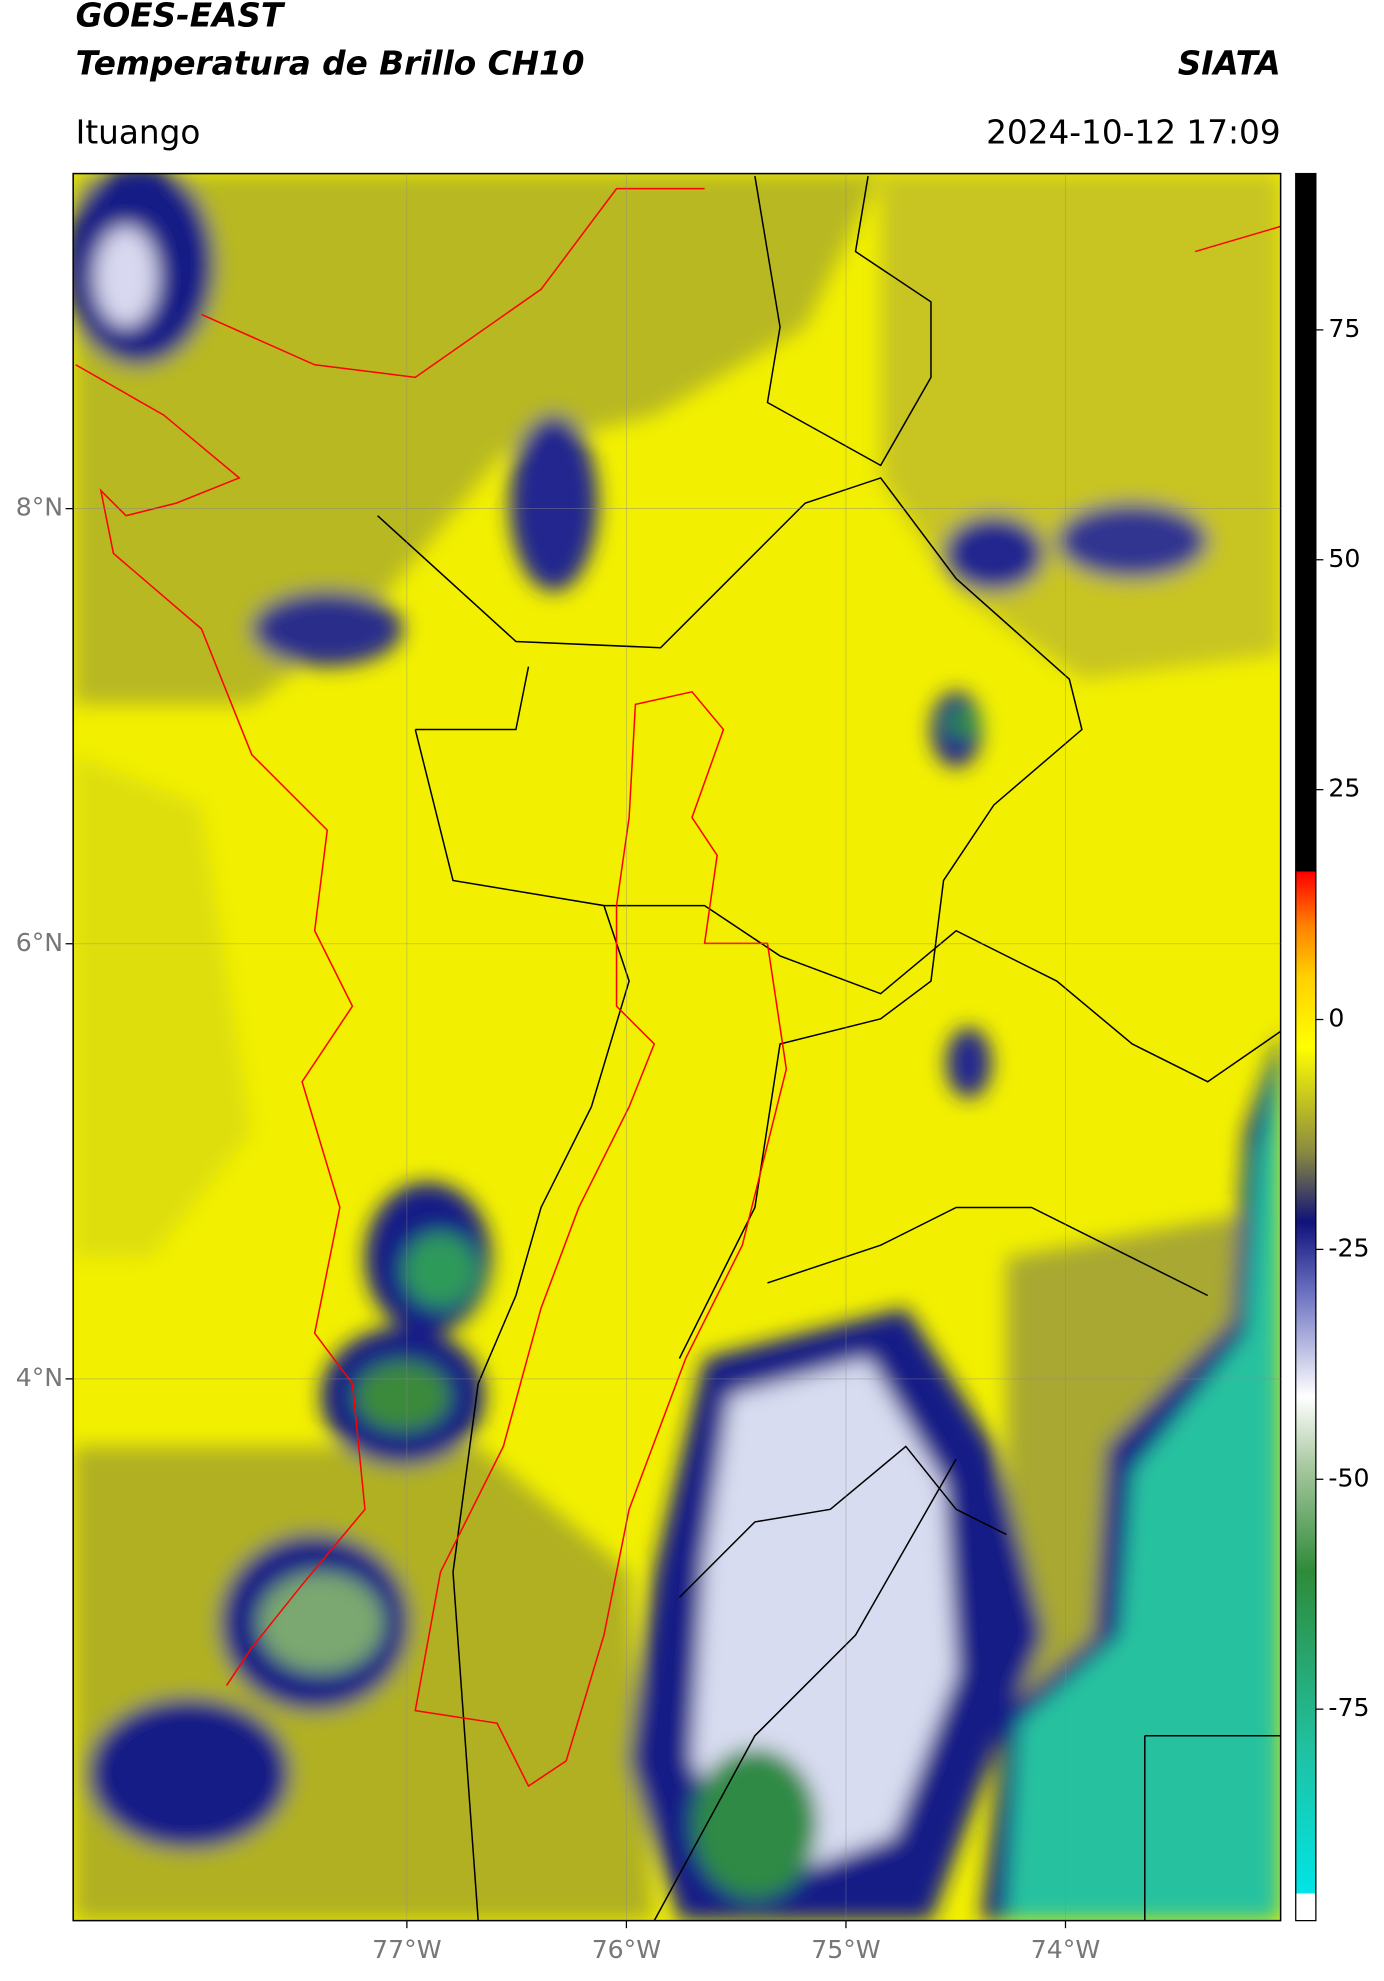 This screenshot has height=1981, width=1384. What do you see at coordinates (1348, 1707) in the screenshot?
I see `colorbar-tick-label: -75` at bounding box center [1348, 1707].